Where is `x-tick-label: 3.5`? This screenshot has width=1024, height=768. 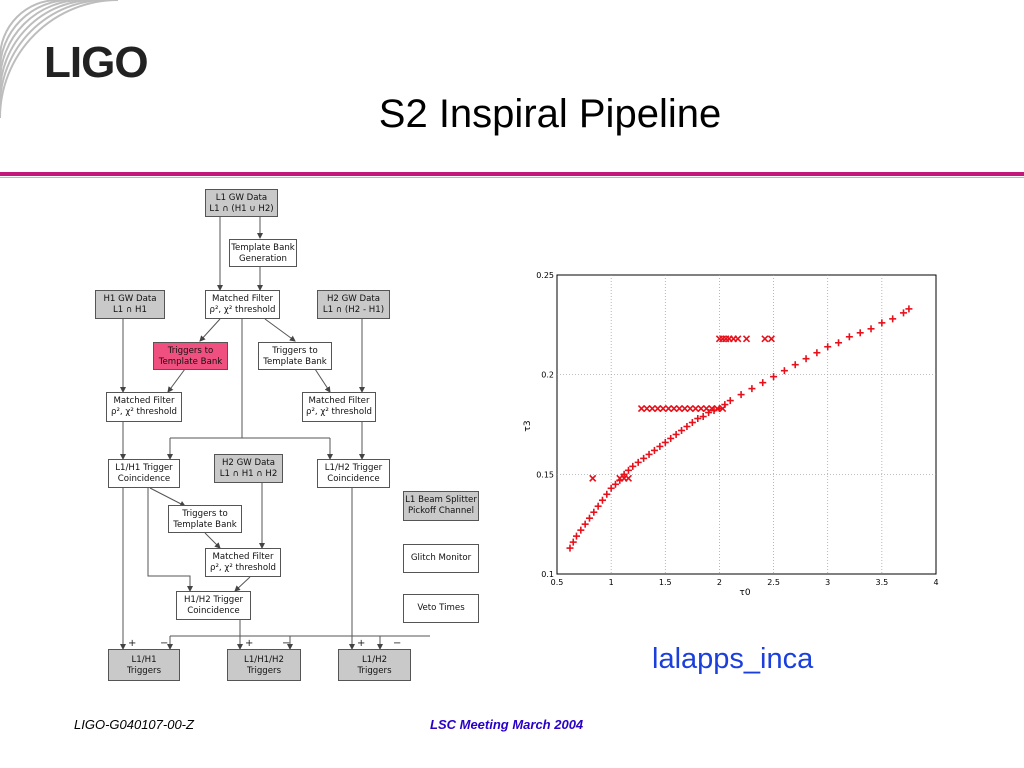
x-tick-label: 3.5 is located at coordinates (881, 582).